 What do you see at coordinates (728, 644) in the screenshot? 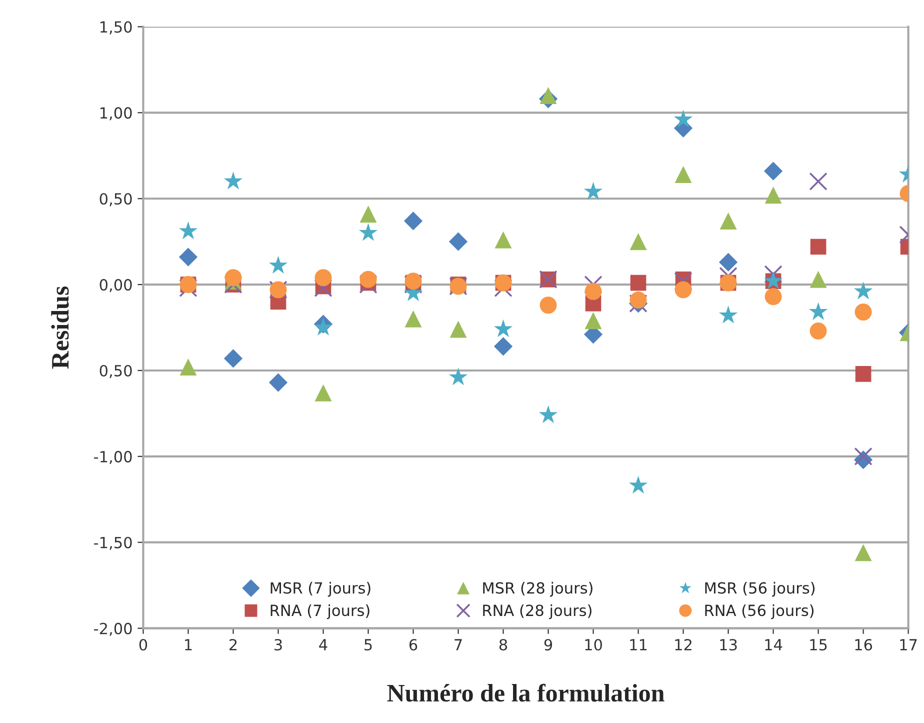
I see `x-tick-label: 13` at bounding box center [728, 644].